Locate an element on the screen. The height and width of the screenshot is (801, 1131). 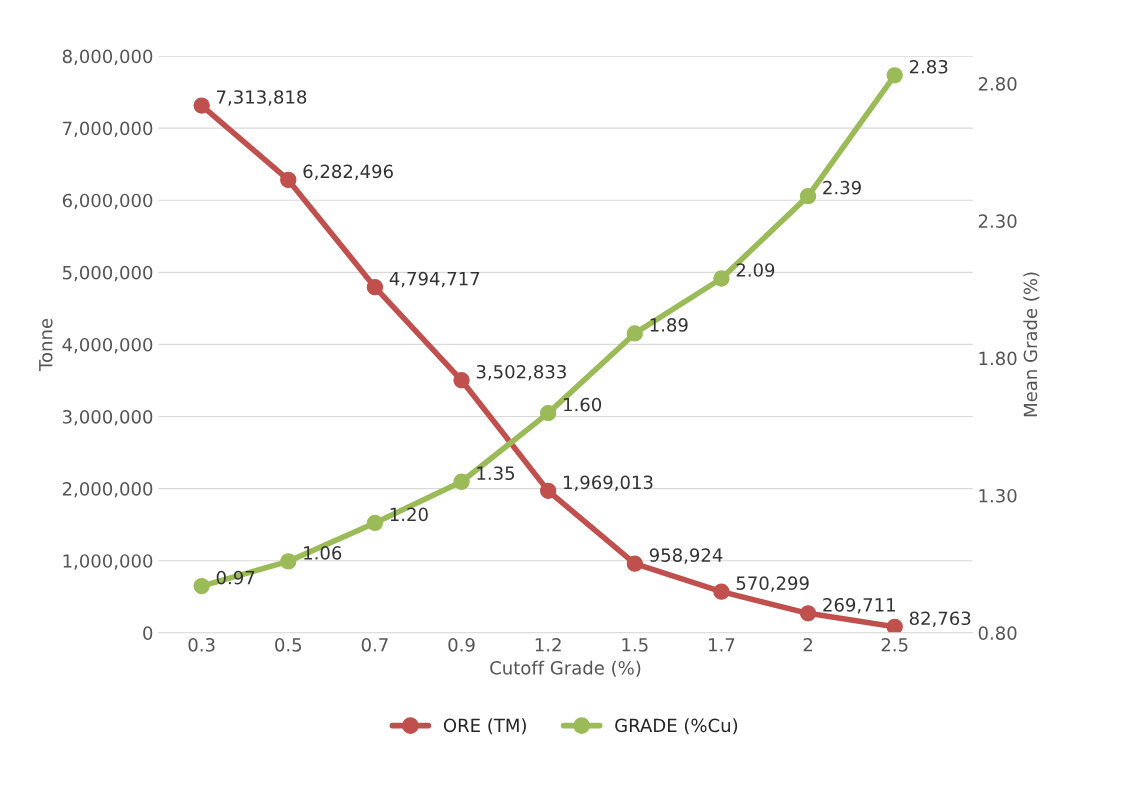
y-tick-label: 1,000,000 is located at coordinates (108, 562).